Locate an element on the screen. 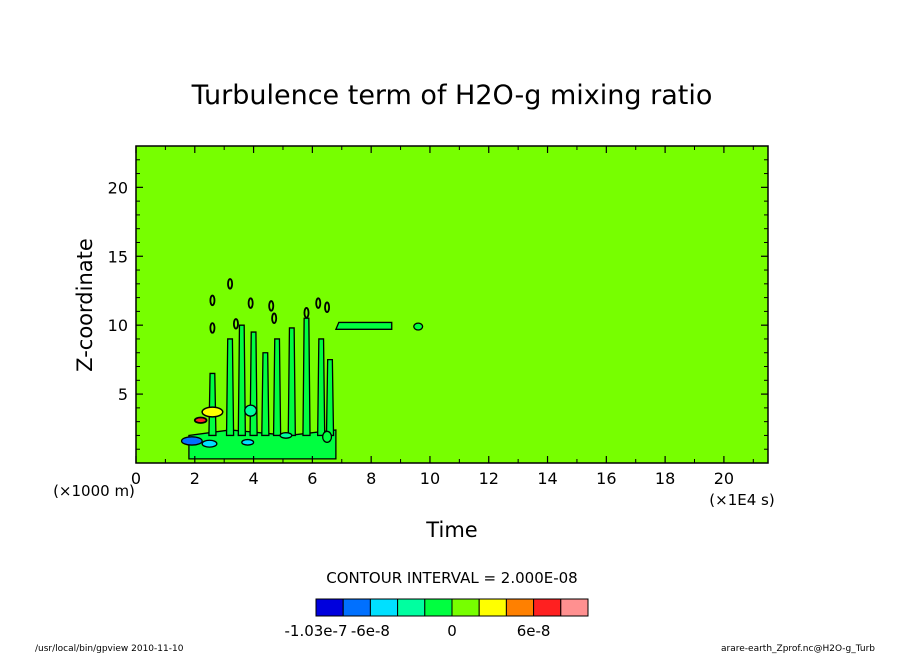  x-tick-label: 16 is located at coordinates (606, 478).